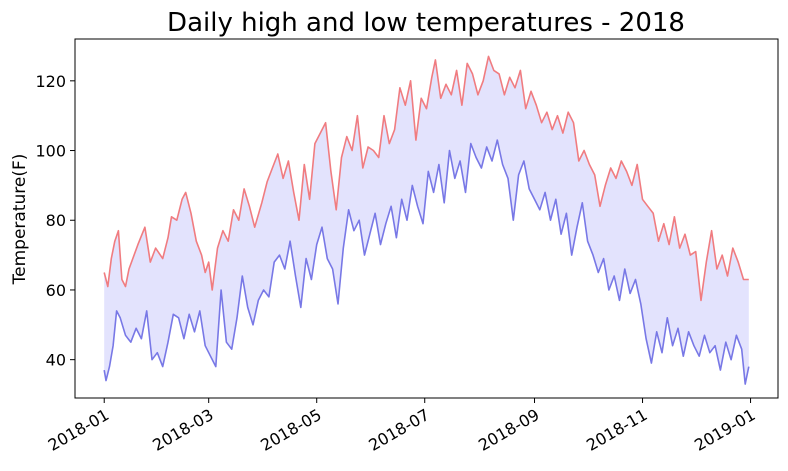  Describe the element at coordinates (56, 360) in the screenshot. I see `y-tick-label-40: 40` at that location.